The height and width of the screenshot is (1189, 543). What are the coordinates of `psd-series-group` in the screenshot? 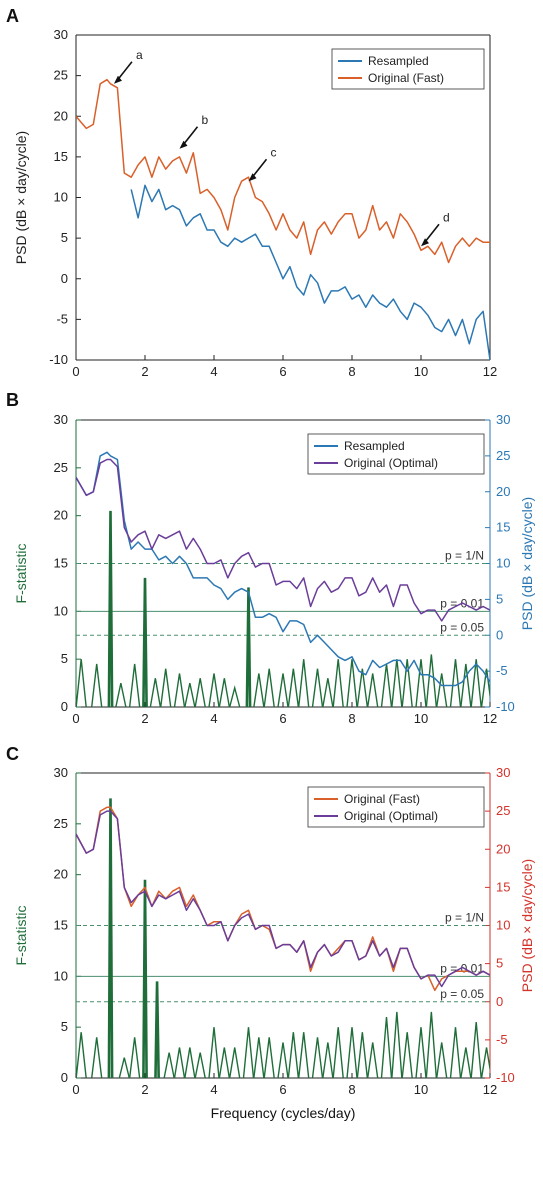 It's located at (283, 899).